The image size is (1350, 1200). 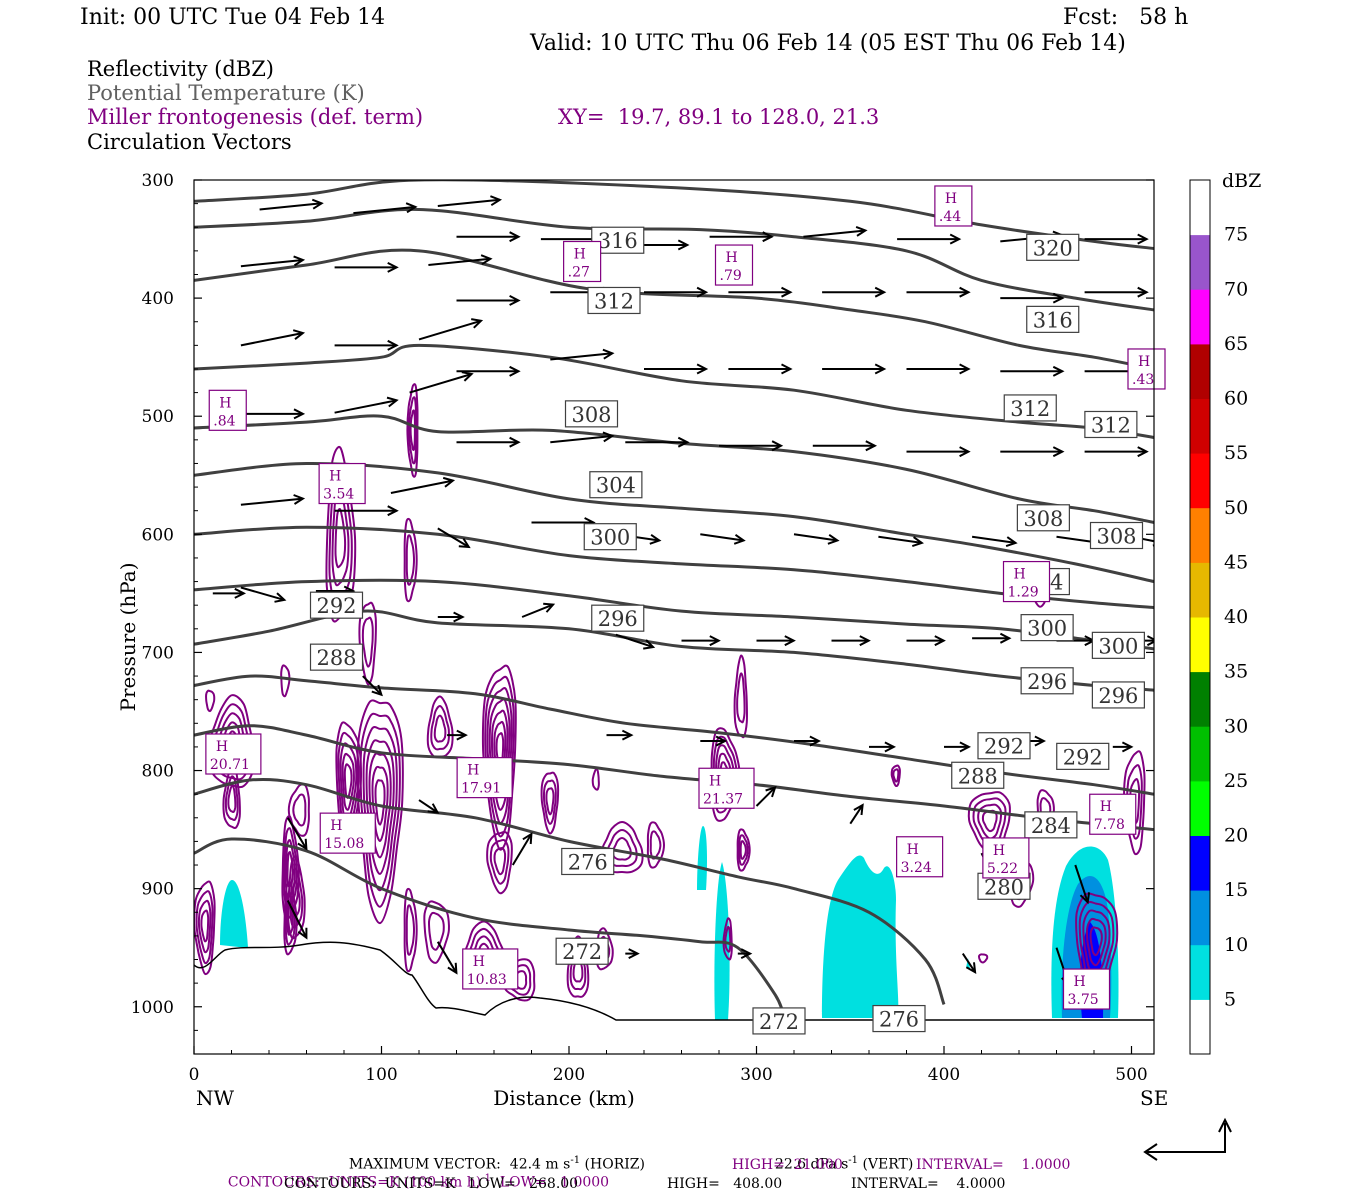 What do you see at coordinates (336, 826) in the screenshot?
I see `fronto-max-h-10: H` at bounding box center [336, 826].